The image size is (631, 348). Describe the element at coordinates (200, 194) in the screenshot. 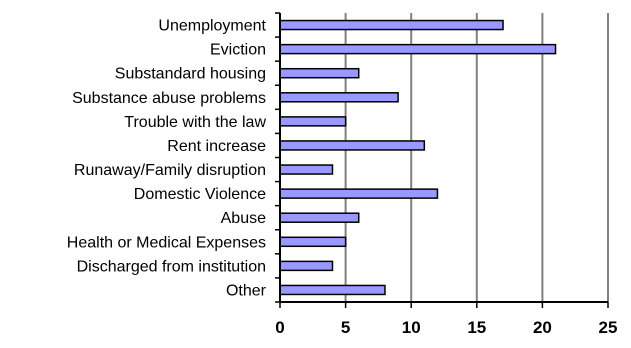

I see `category-label: Domestic Violence` at that location.